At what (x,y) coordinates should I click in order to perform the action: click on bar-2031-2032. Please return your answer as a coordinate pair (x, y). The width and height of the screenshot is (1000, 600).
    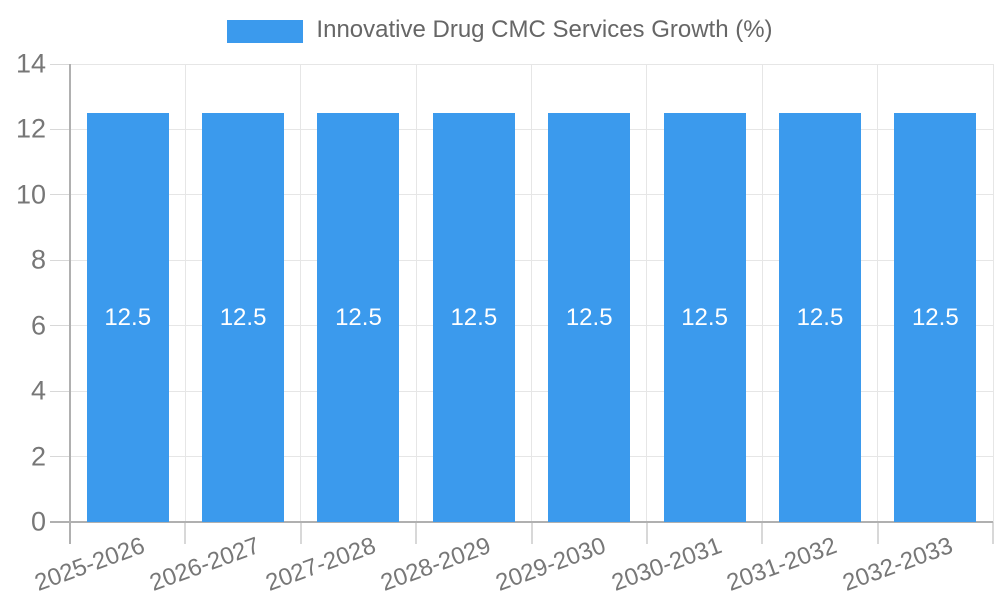
    Looking at the image, I should click on (819, 317).